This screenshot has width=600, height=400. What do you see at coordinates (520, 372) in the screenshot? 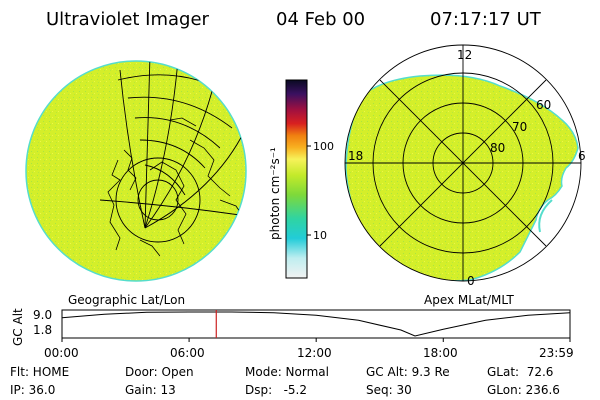
I see `status-glat: GLat: 72.6` at bounding box center [520, 372].